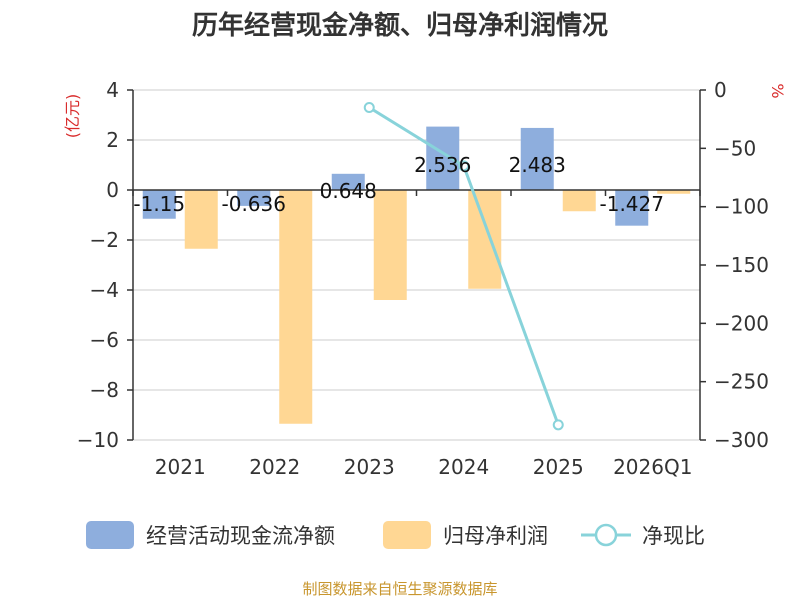  What do you see at coordinates (180, 467) in the screenshot?
I see `x-tick-label: 2021` at bounding box center [180, 467].